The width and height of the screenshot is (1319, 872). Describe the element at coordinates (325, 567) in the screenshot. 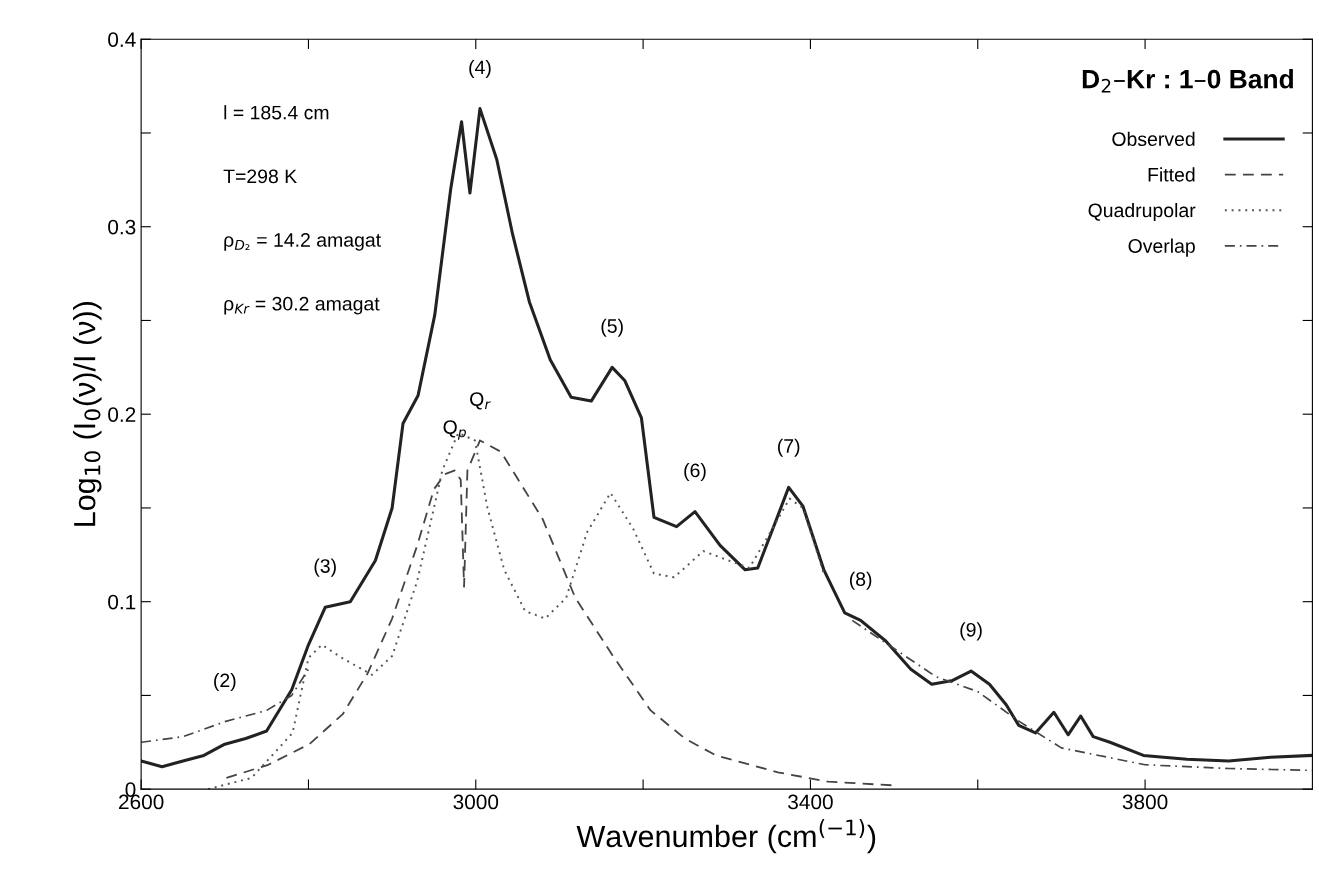

I see `annotation: (3)` at that location.